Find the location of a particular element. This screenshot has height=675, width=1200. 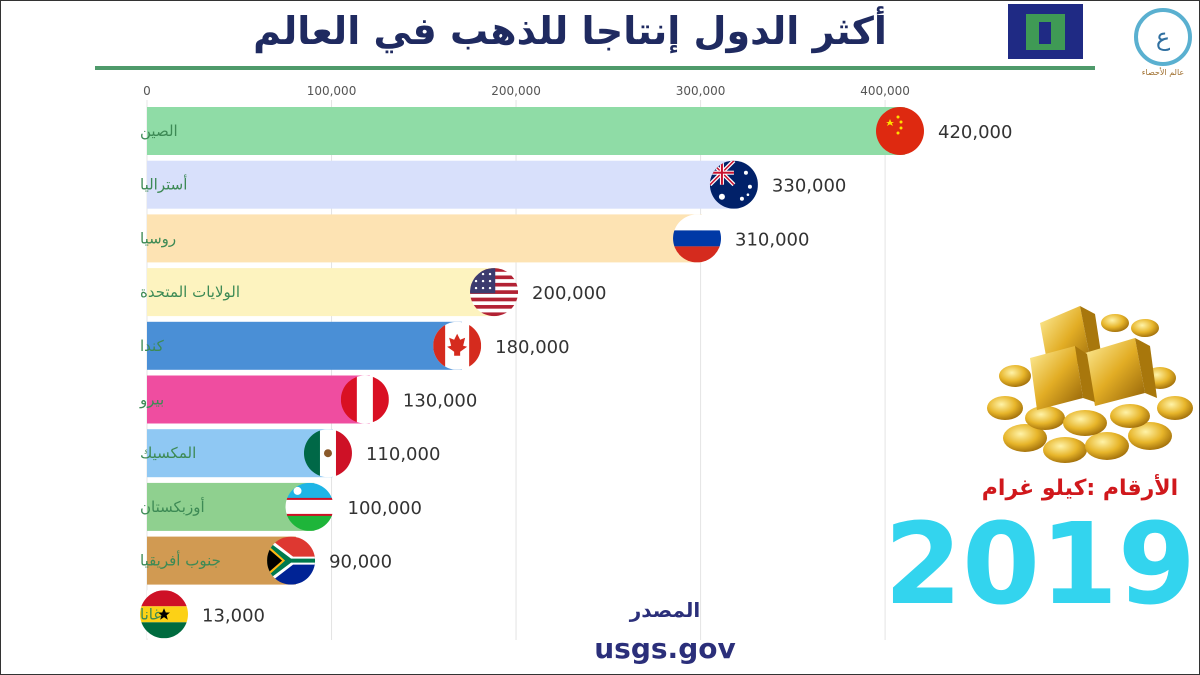

bar-canada is located at coordinates (304, 345).